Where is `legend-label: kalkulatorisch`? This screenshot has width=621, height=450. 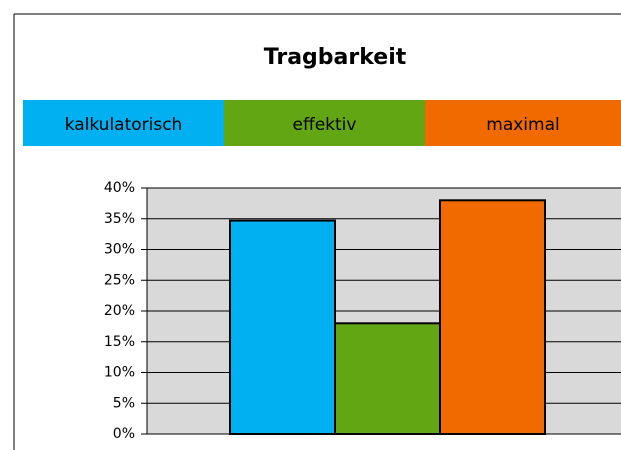
legend-label: kalkulatorisch is located at coordinates (124, 125).